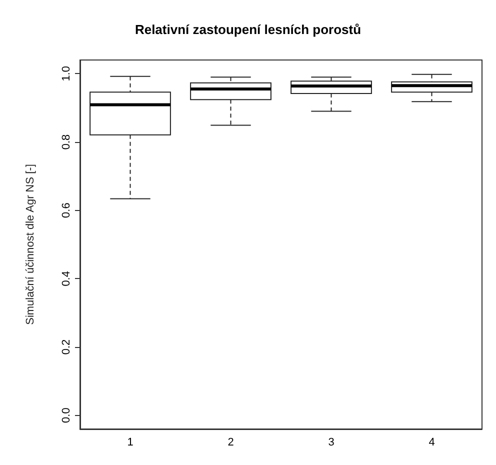 Image resolution: width=496 pixels, height=465 pixels. I want to click on chart-title: Relativní zastoupení lesních porostů, so click(248, 29).